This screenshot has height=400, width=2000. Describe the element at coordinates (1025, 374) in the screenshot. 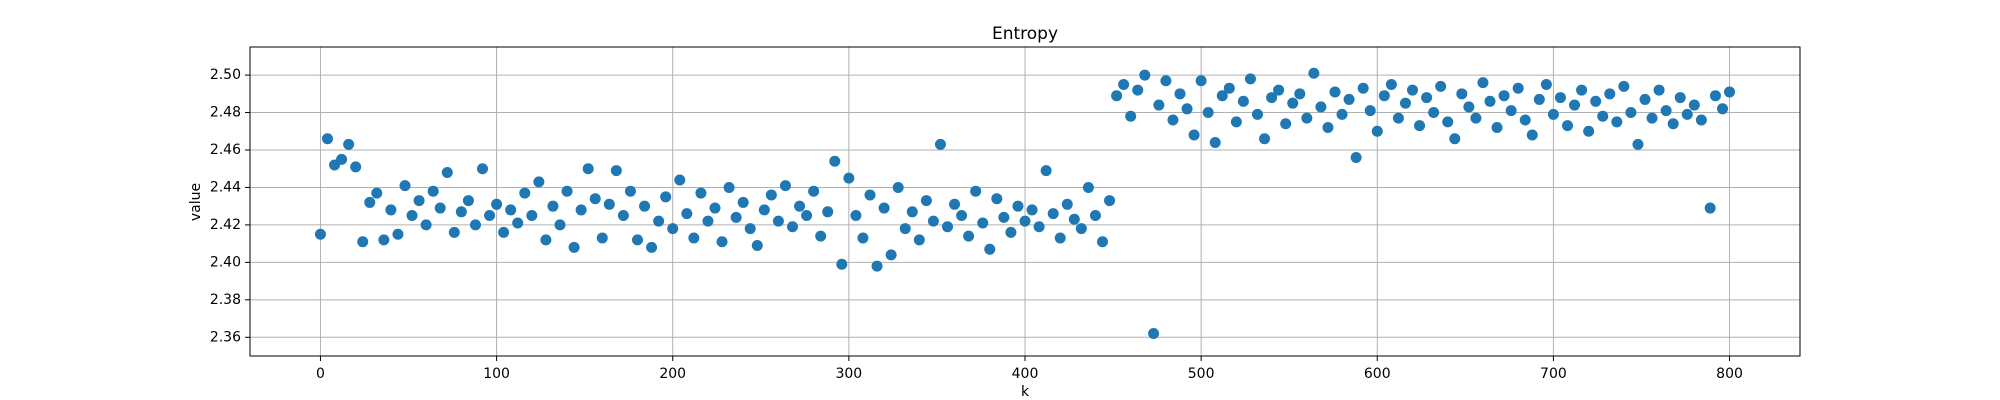

I see `x-tick-label: 400` at that location.